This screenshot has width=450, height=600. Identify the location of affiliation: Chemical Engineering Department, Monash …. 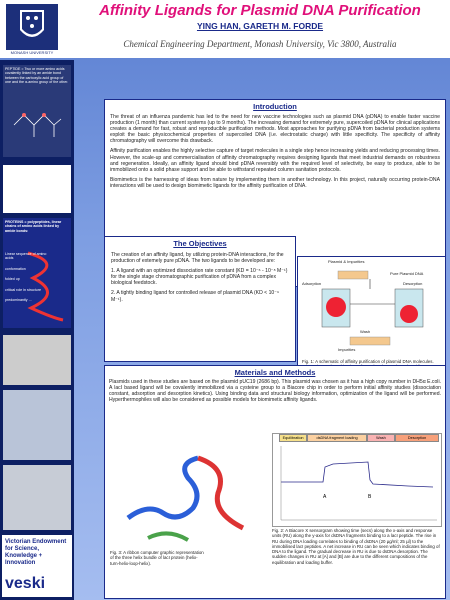
(260, 44).